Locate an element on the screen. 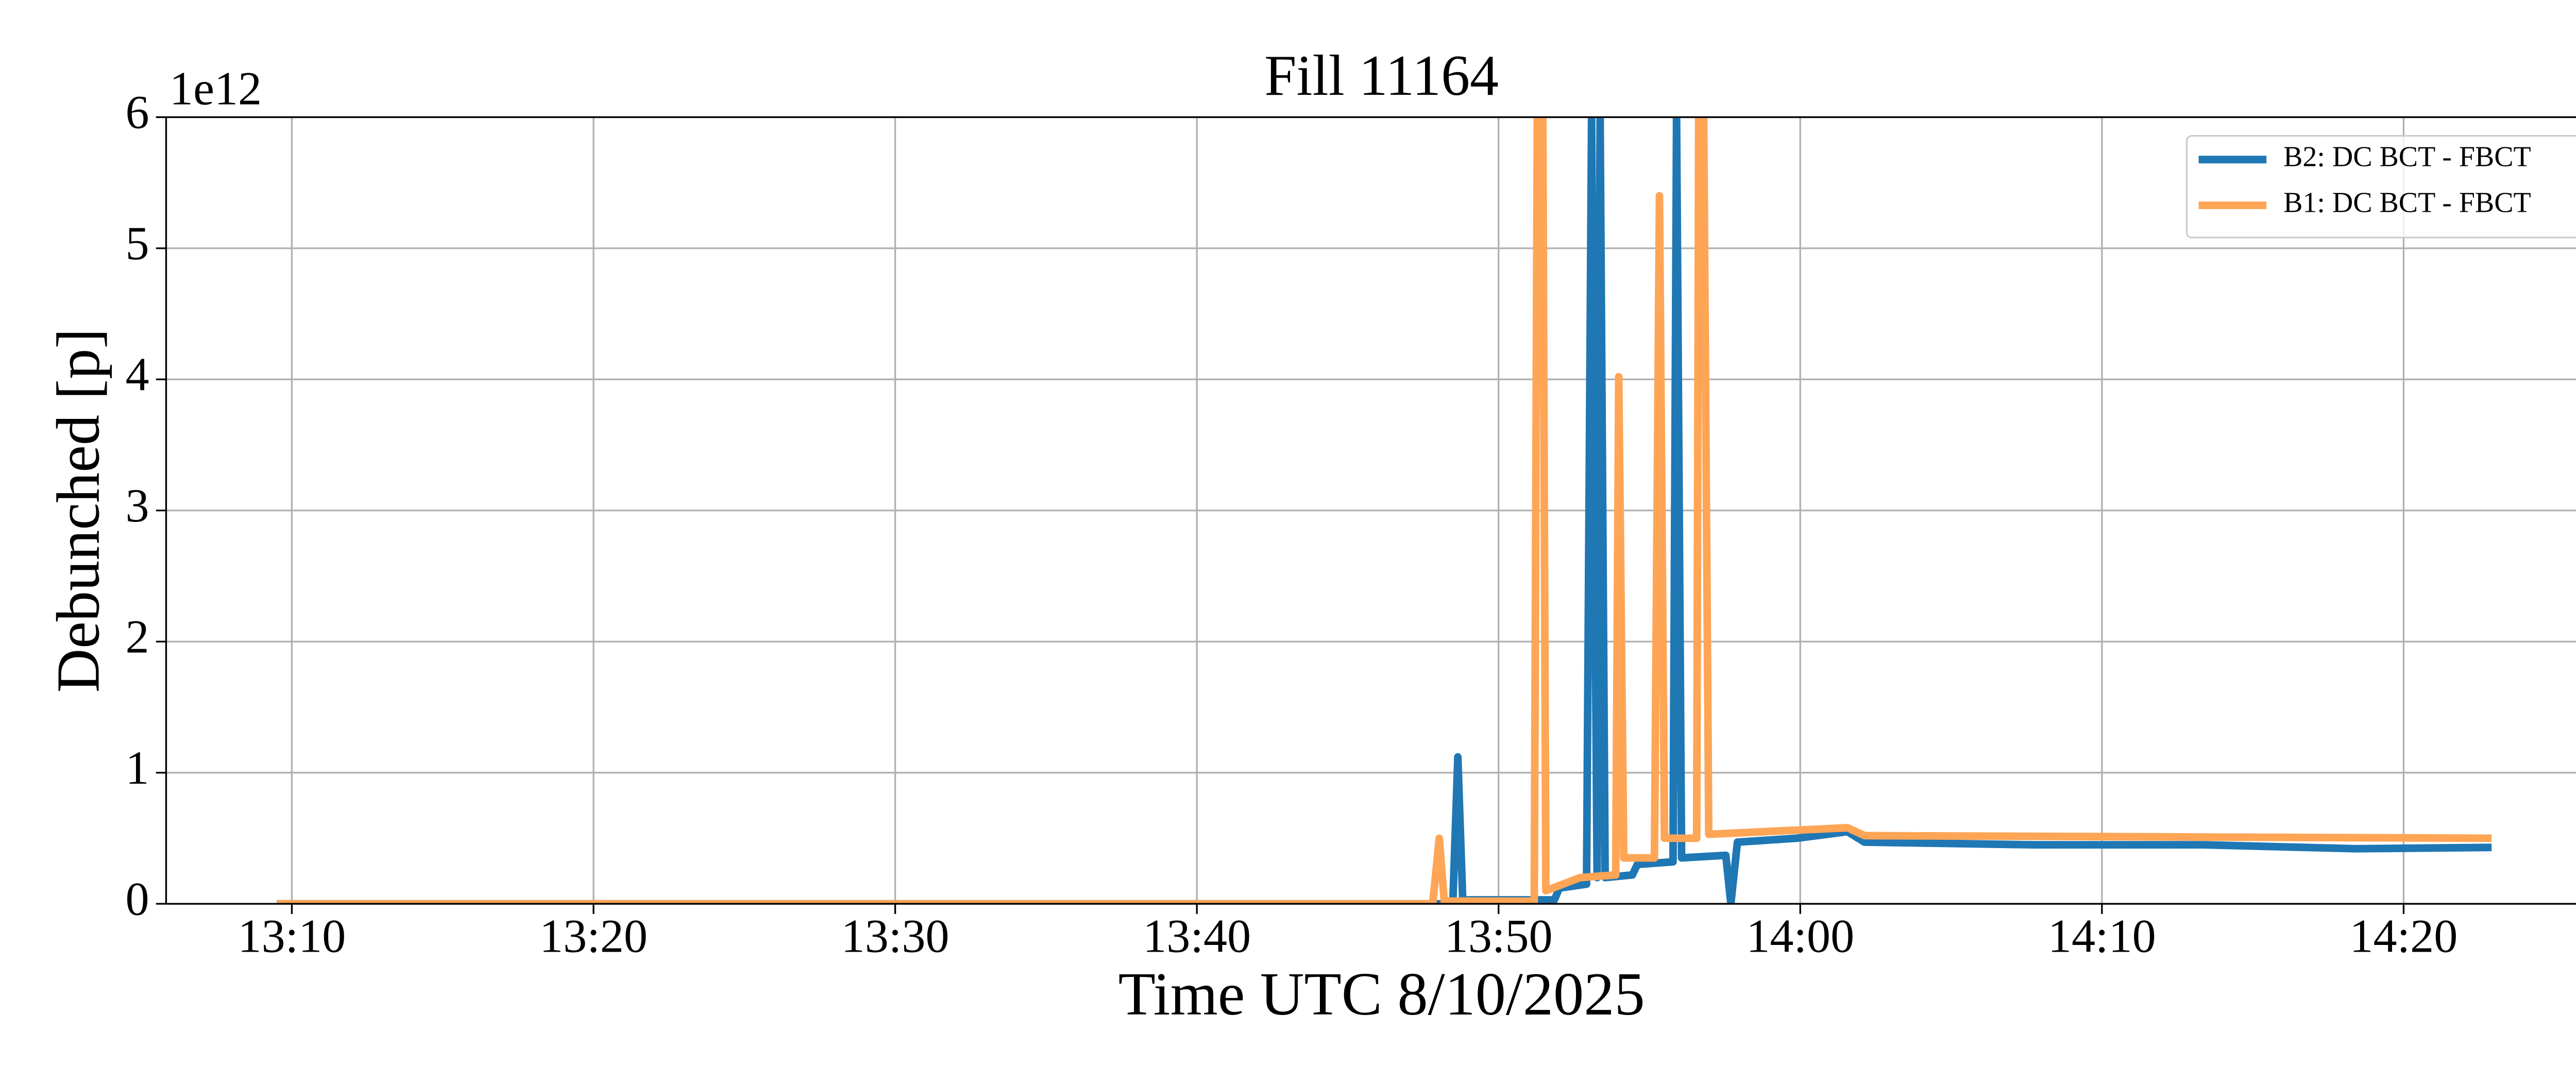 This screenshot has height=1082, width=2576. y-tick-label: 1 is located at coordinates (137, 767).